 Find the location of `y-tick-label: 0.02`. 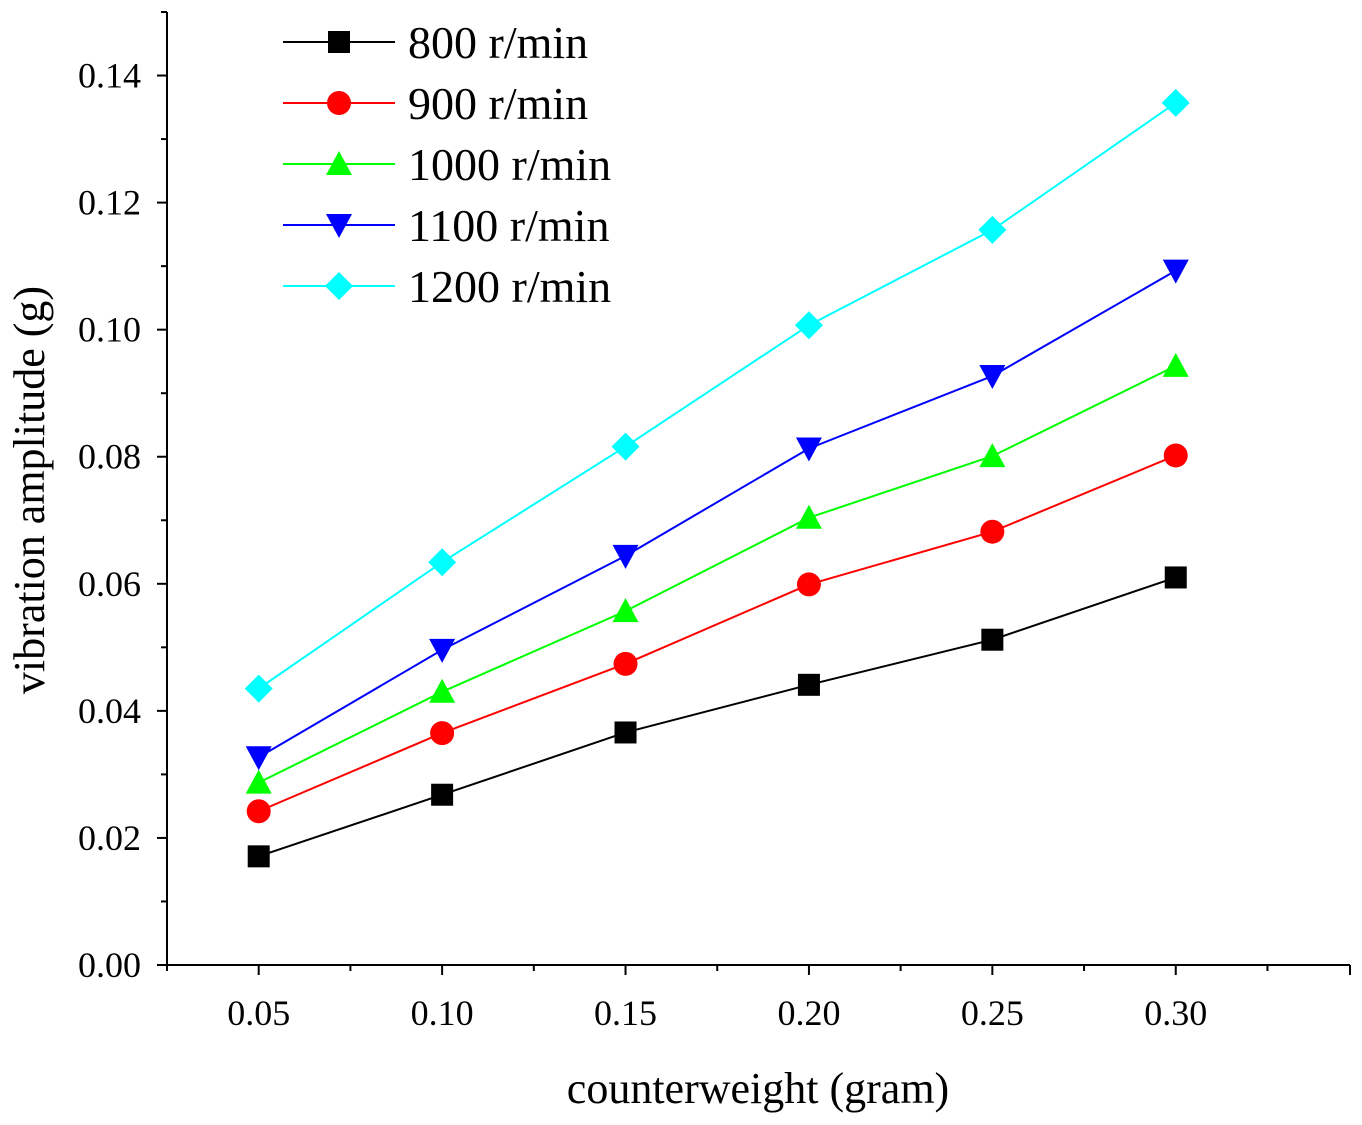

y-tick-label: 0.02 is located at coordinates (109, 838).